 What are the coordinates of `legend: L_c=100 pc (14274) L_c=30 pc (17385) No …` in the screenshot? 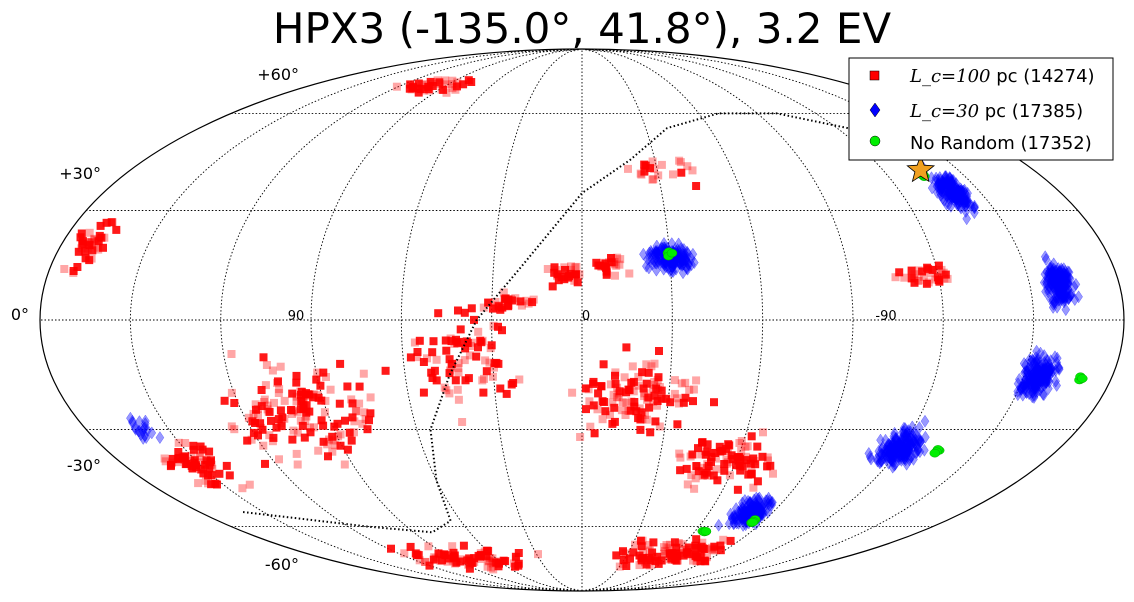 It's located at (981, 109).